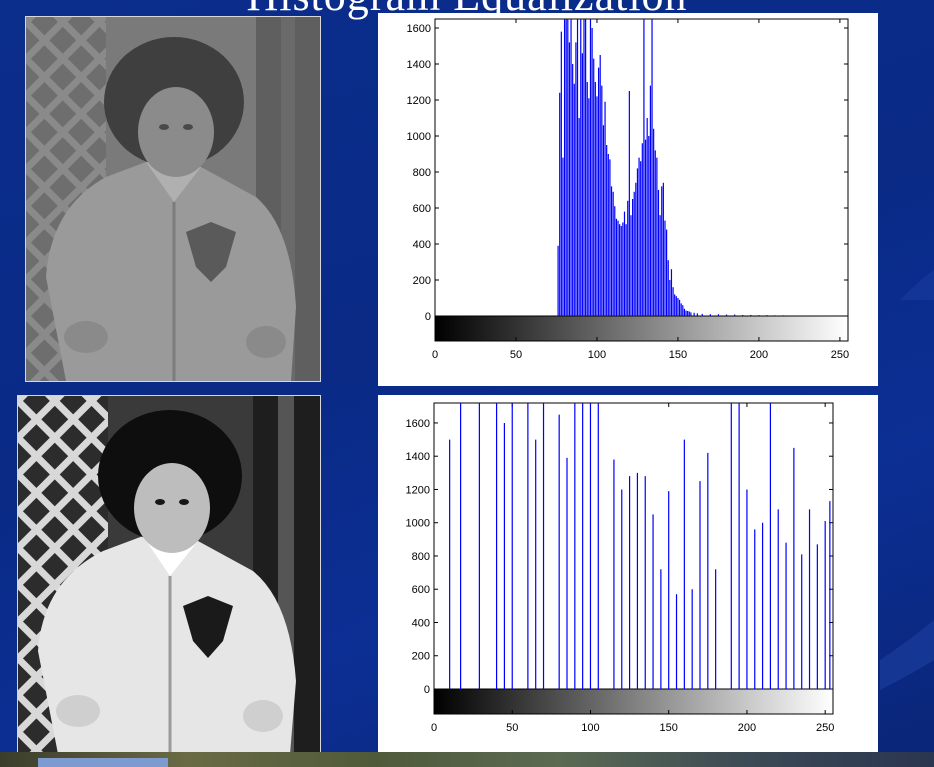 This screenshot has height=767, width=934. What do you see at coordinates (467, 759) in the screenshot?
I see `bottom-decoration-strip` at bounding box center [467, 759].